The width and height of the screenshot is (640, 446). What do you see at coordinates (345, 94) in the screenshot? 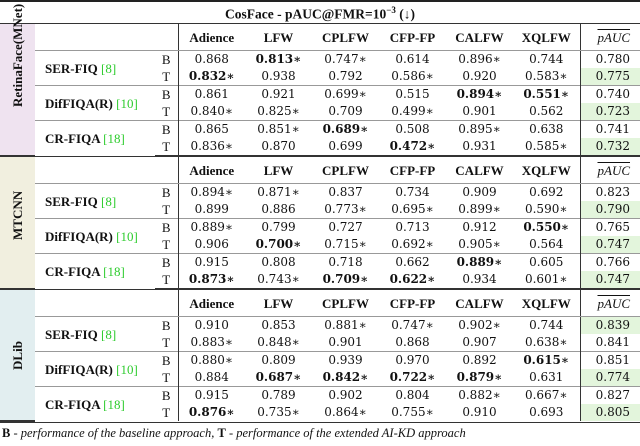
I see `value-cell: 0.699∗` at bounding box center [345, 94].